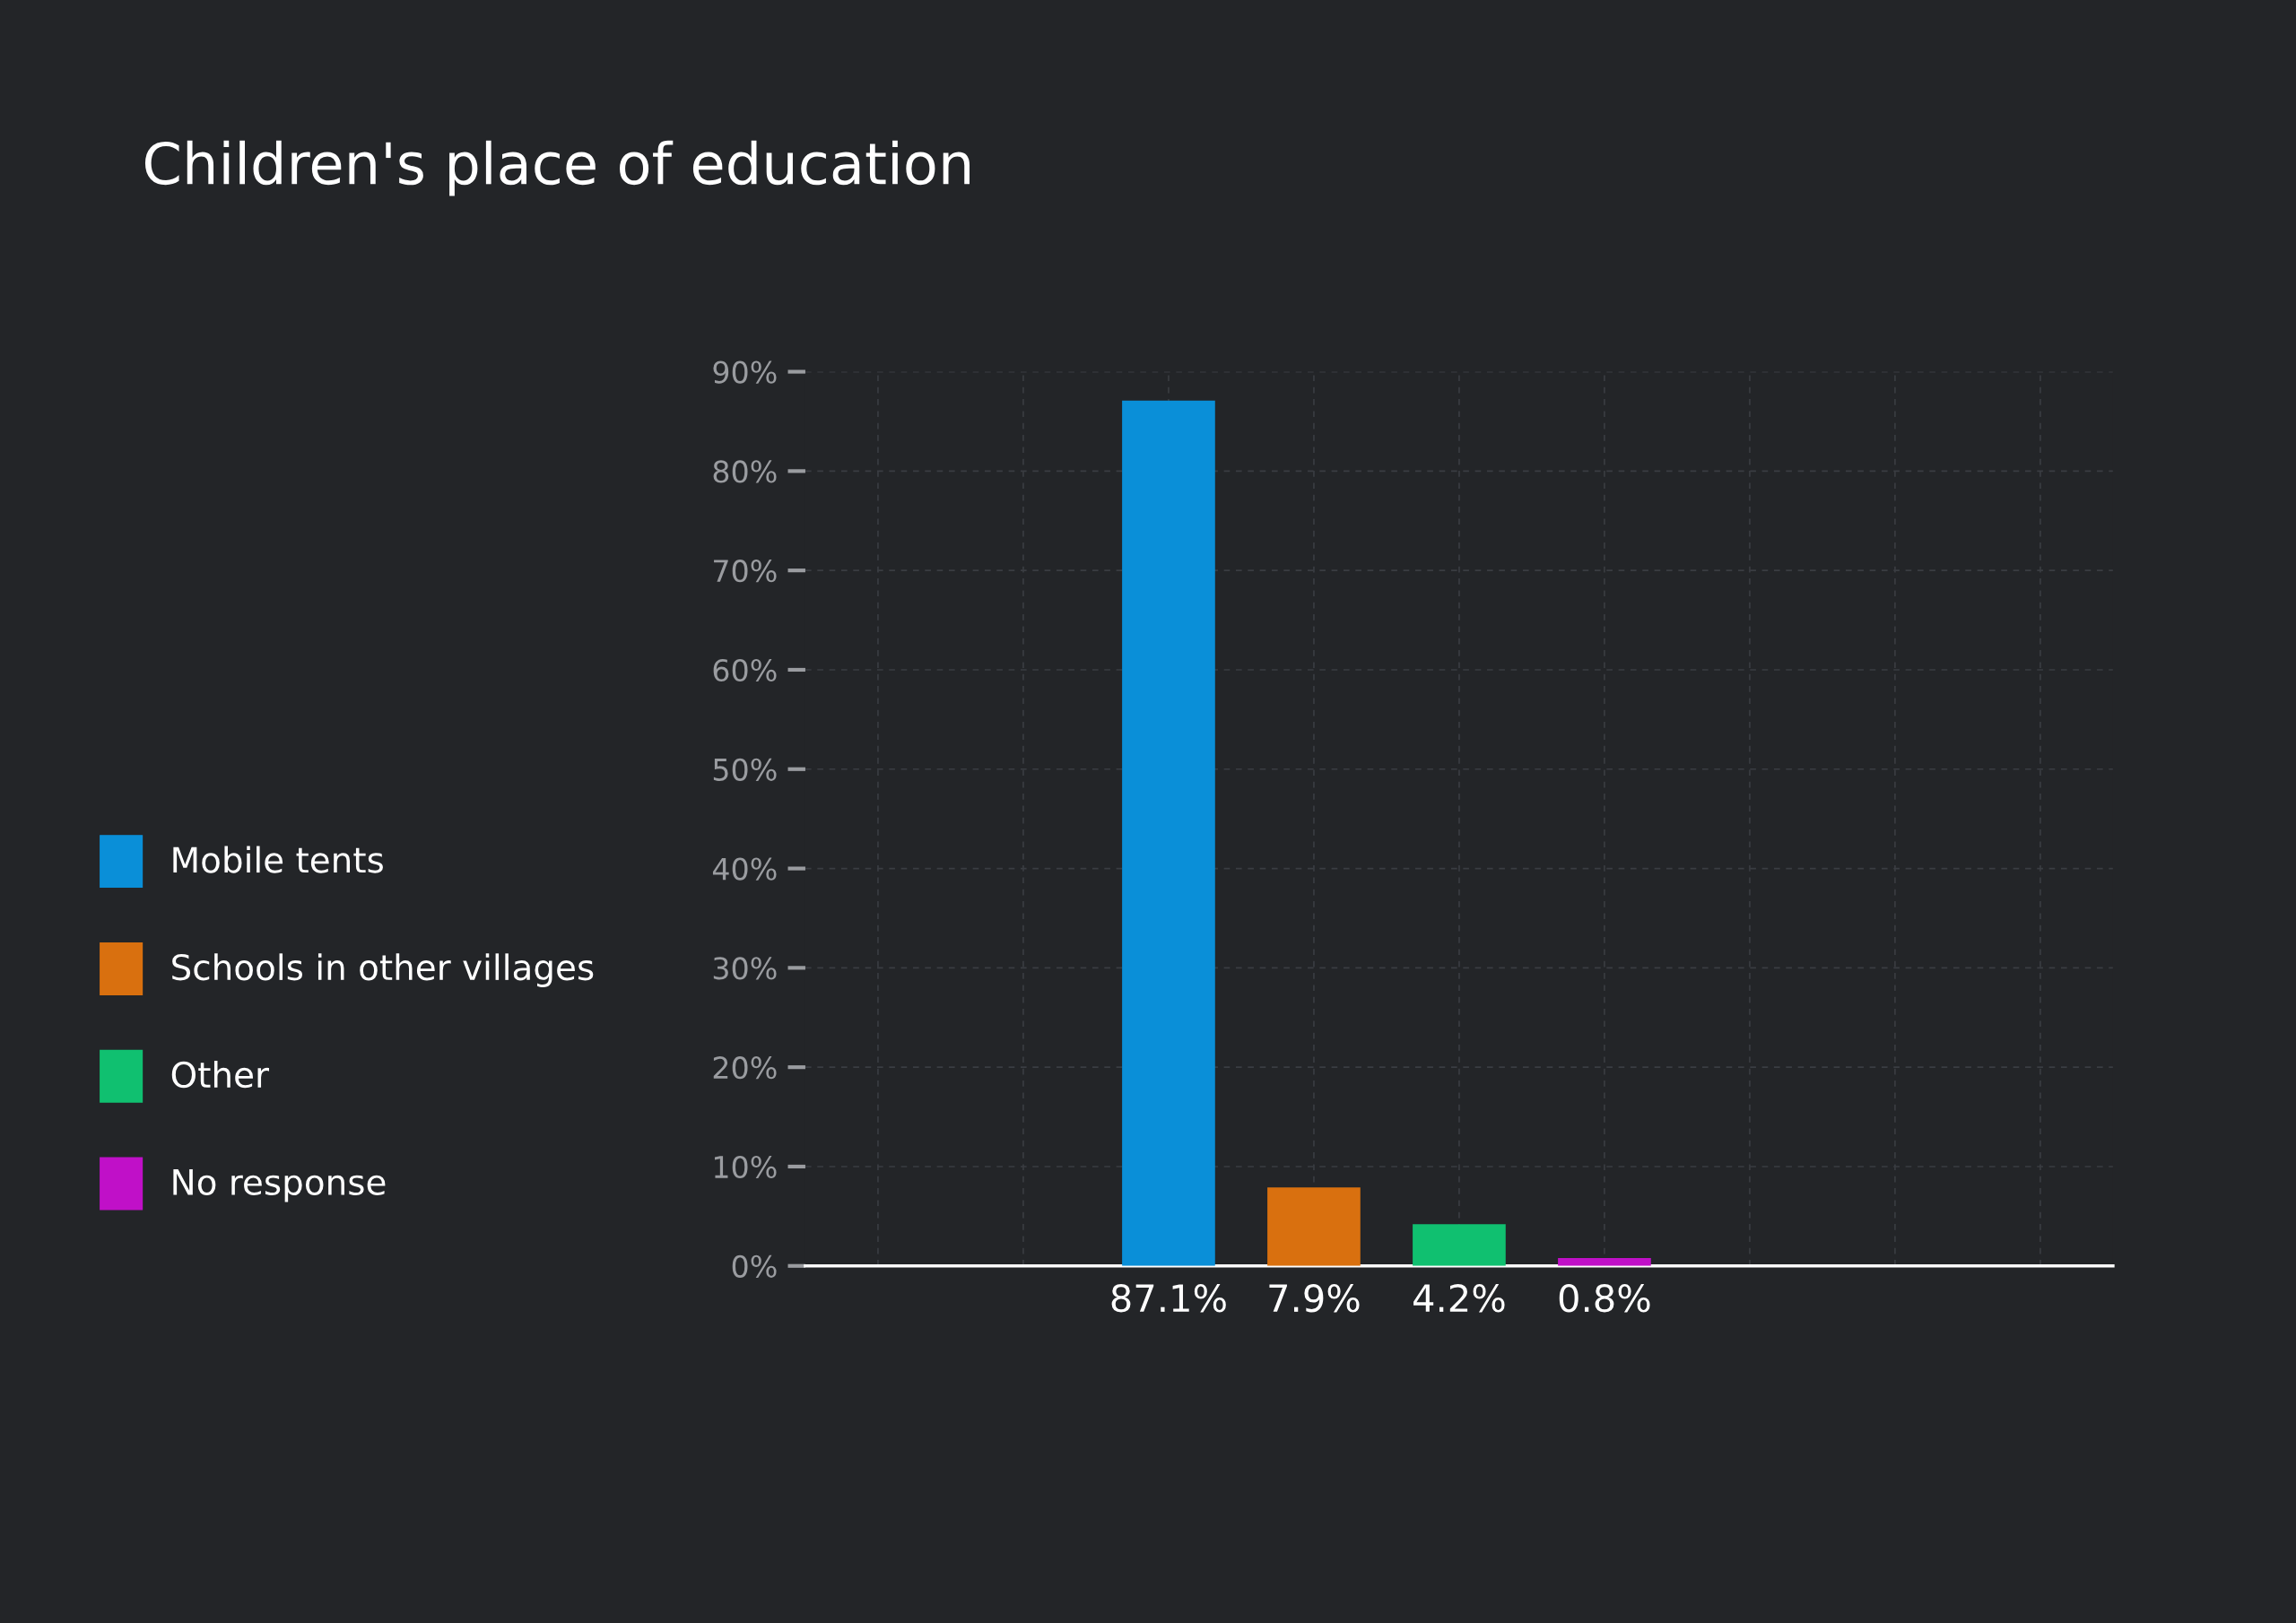  I want to click on legend-label: Mobile tents, so click(278, 859).